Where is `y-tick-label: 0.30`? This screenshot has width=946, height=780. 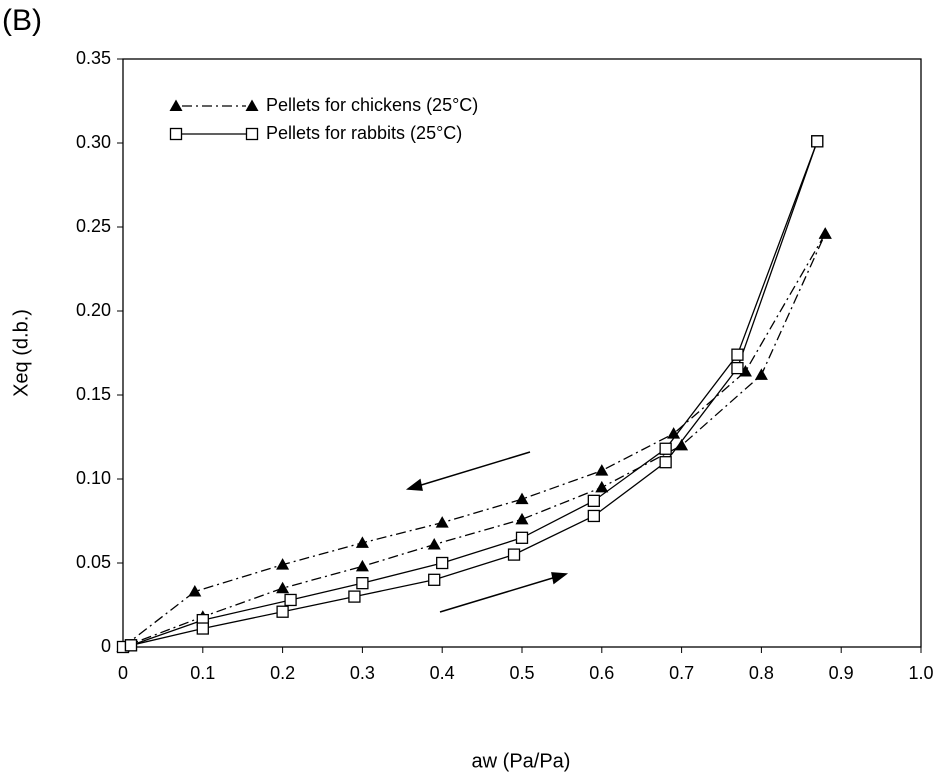 y-tick-label: 0.30 is located at coordinates (93, 142).